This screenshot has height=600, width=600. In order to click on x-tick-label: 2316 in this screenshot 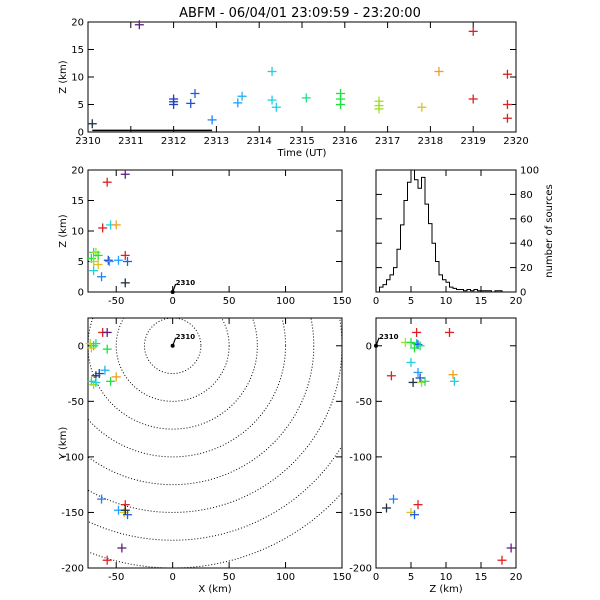, I will do `click(344, 141)`.